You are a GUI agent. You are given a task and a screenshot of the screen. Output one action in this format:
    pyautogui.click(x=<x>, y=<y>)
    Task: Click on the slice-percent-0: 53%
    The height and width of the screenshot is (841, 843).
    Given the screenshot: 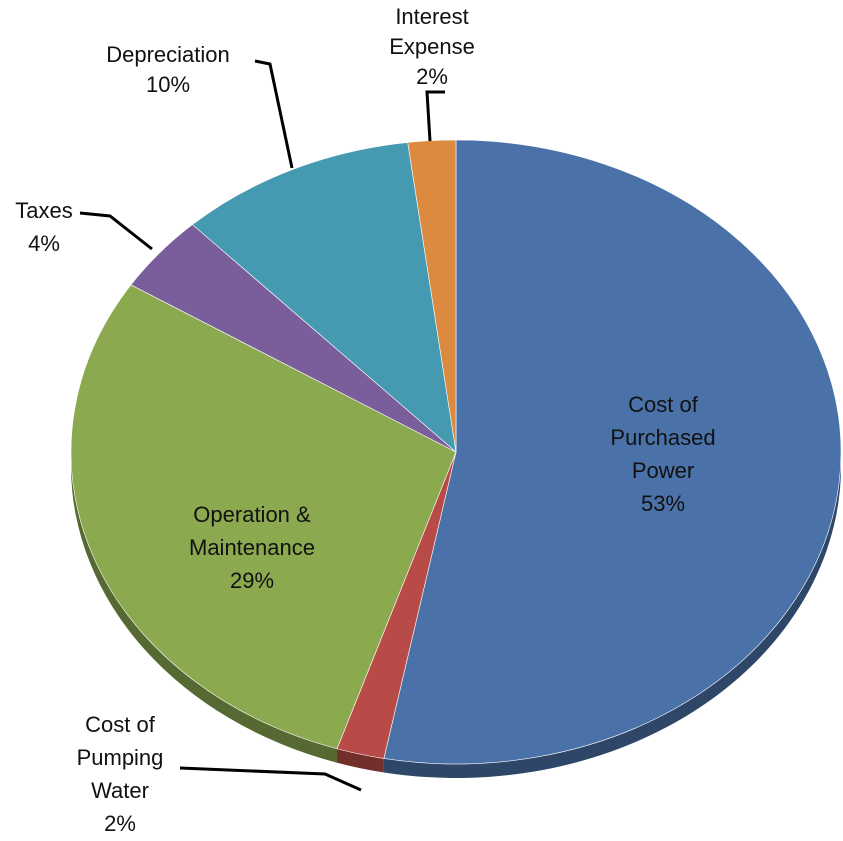 What is the action you would take?
    pyautogui.click(x=663, y=503)
    